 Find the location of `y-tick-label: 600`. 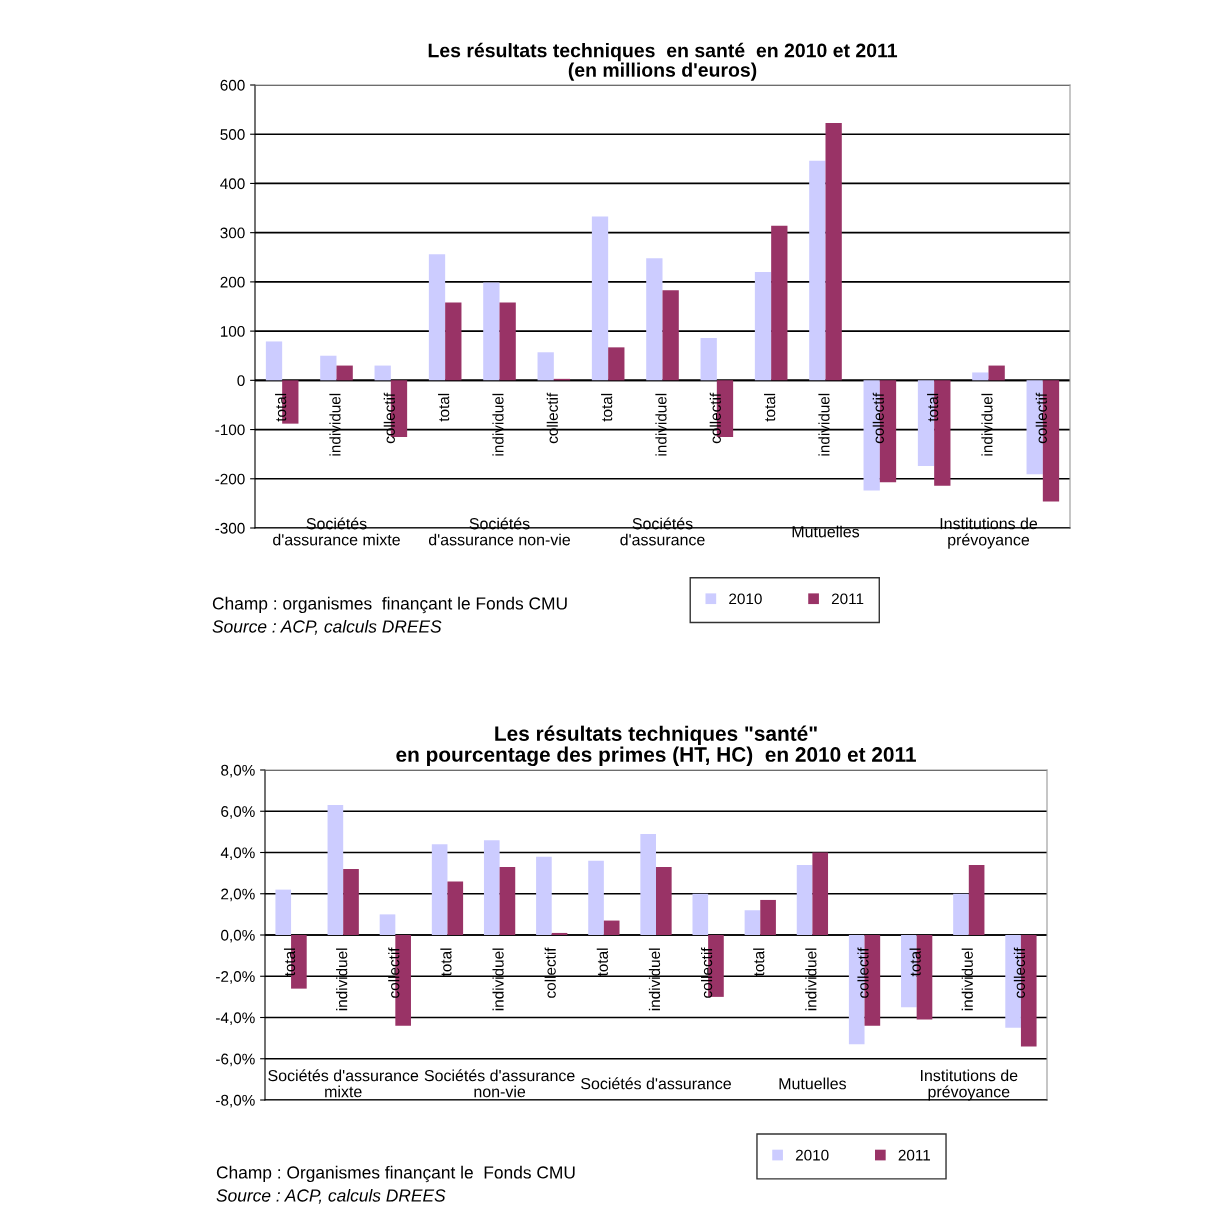

y-tick-label: 600 is located at coordinates (232, 85).